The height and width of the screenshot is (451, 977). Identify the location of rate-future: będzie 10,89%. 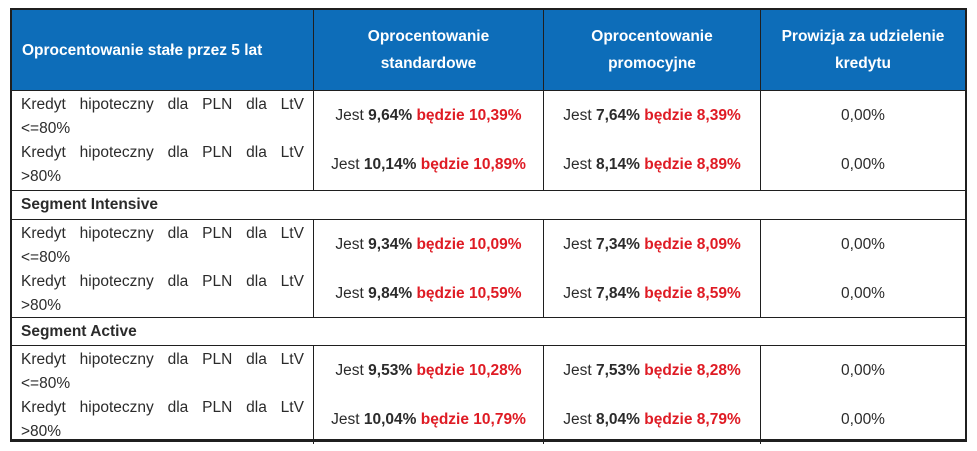
(473, 165).